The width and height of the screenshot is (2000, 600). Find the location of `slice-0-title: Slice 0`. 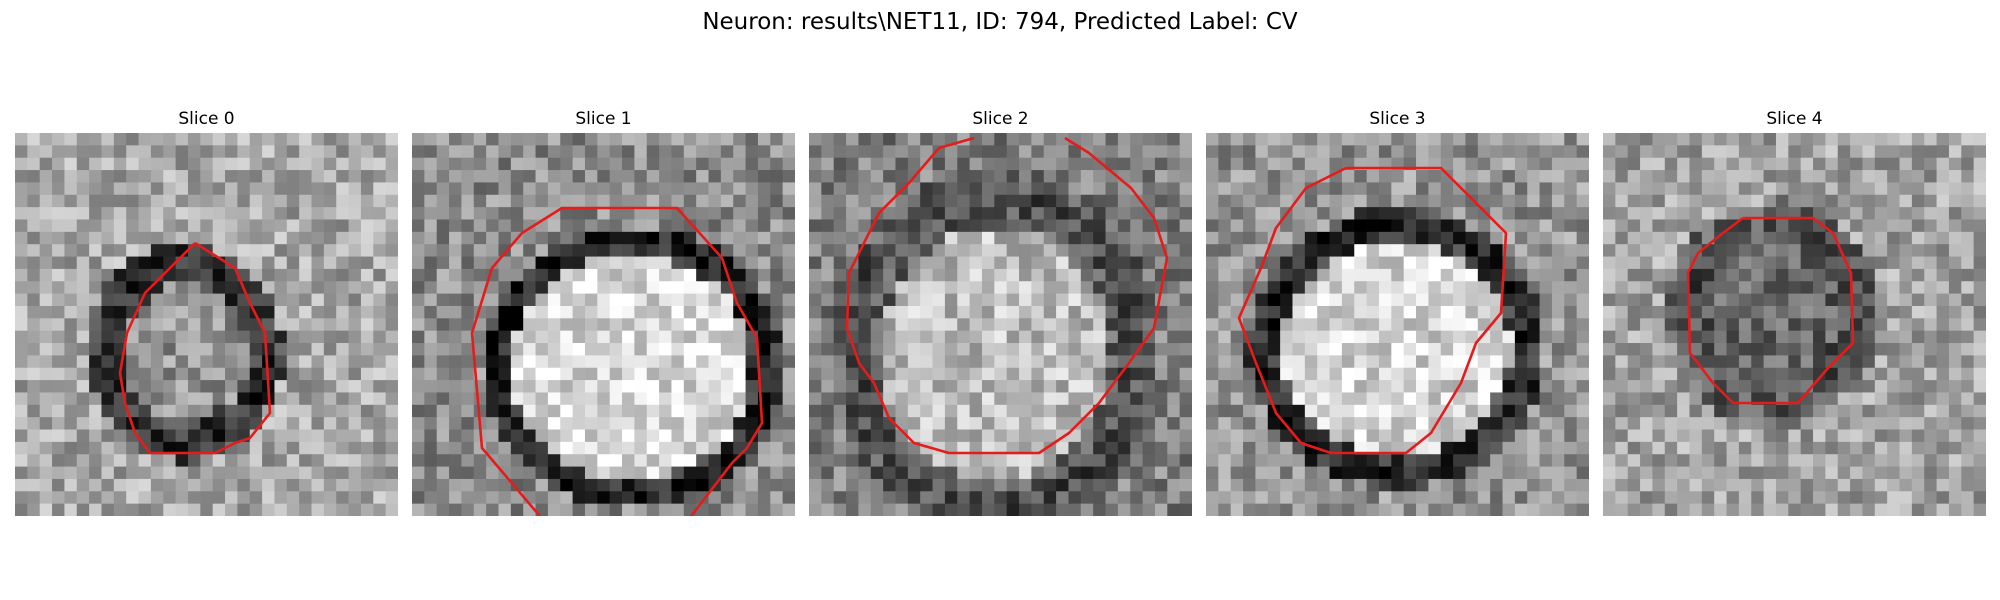

slice-0-title: Slice 0 is located at coordinates (206, 119).